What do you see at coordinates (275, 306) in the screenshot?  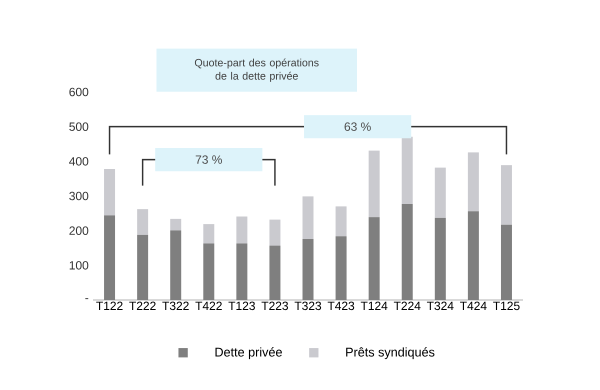 I see `x-tick-label: T223` at bounding box center [275, 306].